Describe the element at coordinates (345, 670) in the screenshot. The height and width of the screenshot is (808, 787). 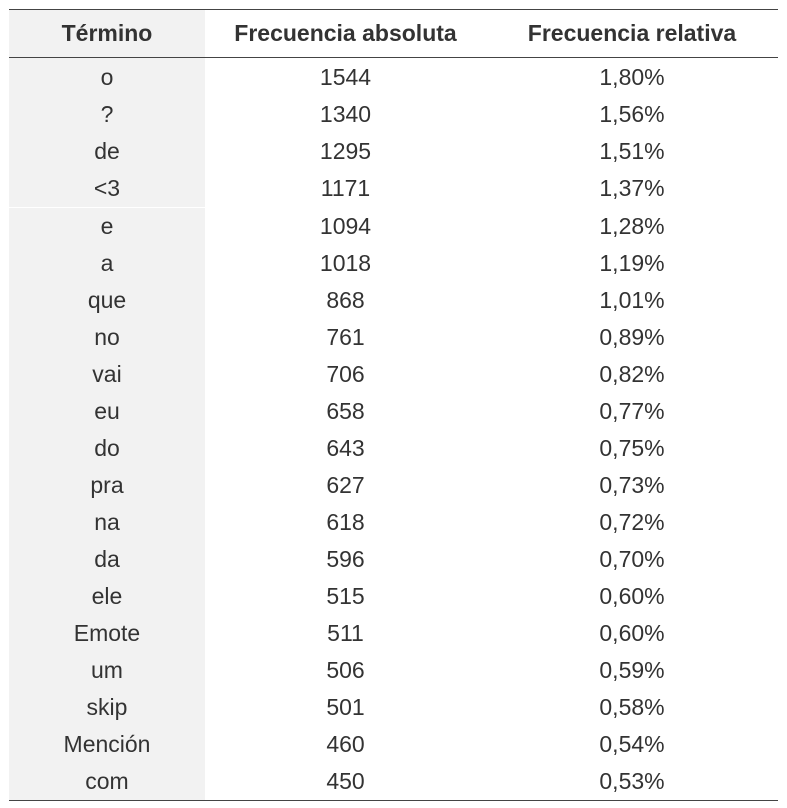
I see `cell-absolute-frequency: 506` at that location.